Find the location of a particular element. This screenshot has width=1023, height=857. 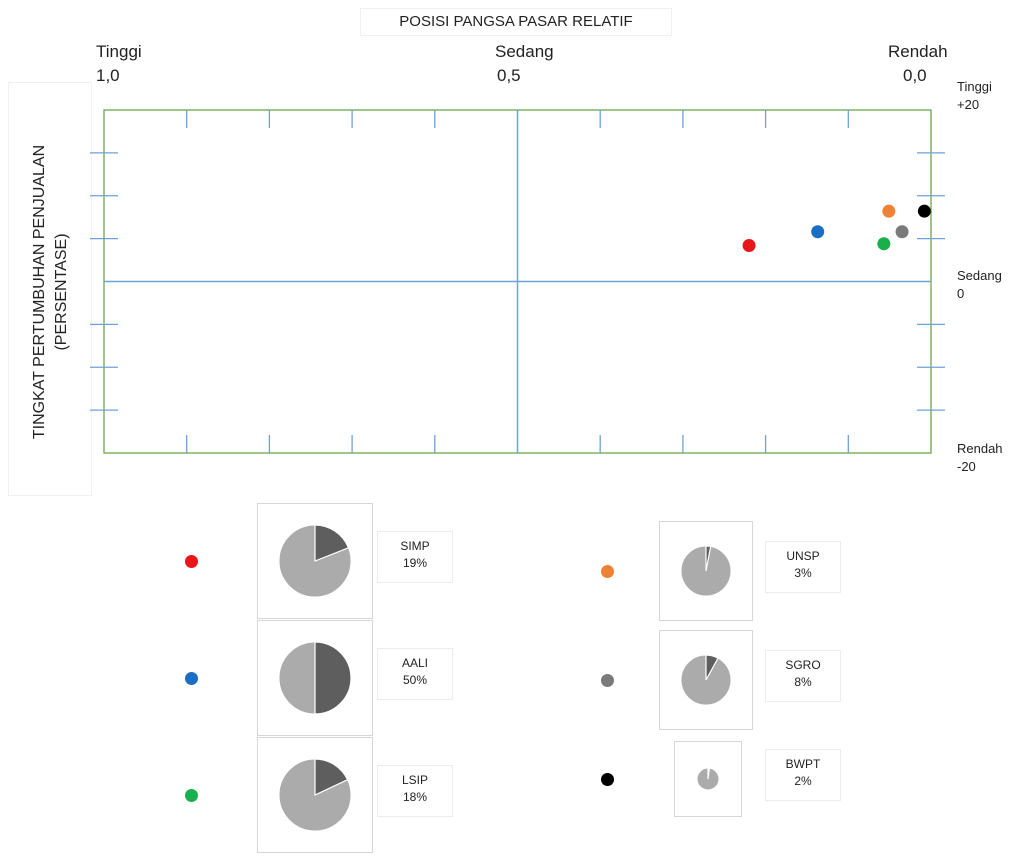

legend-label-lsip: LSIP 18% is located at coordinates (415, 791).